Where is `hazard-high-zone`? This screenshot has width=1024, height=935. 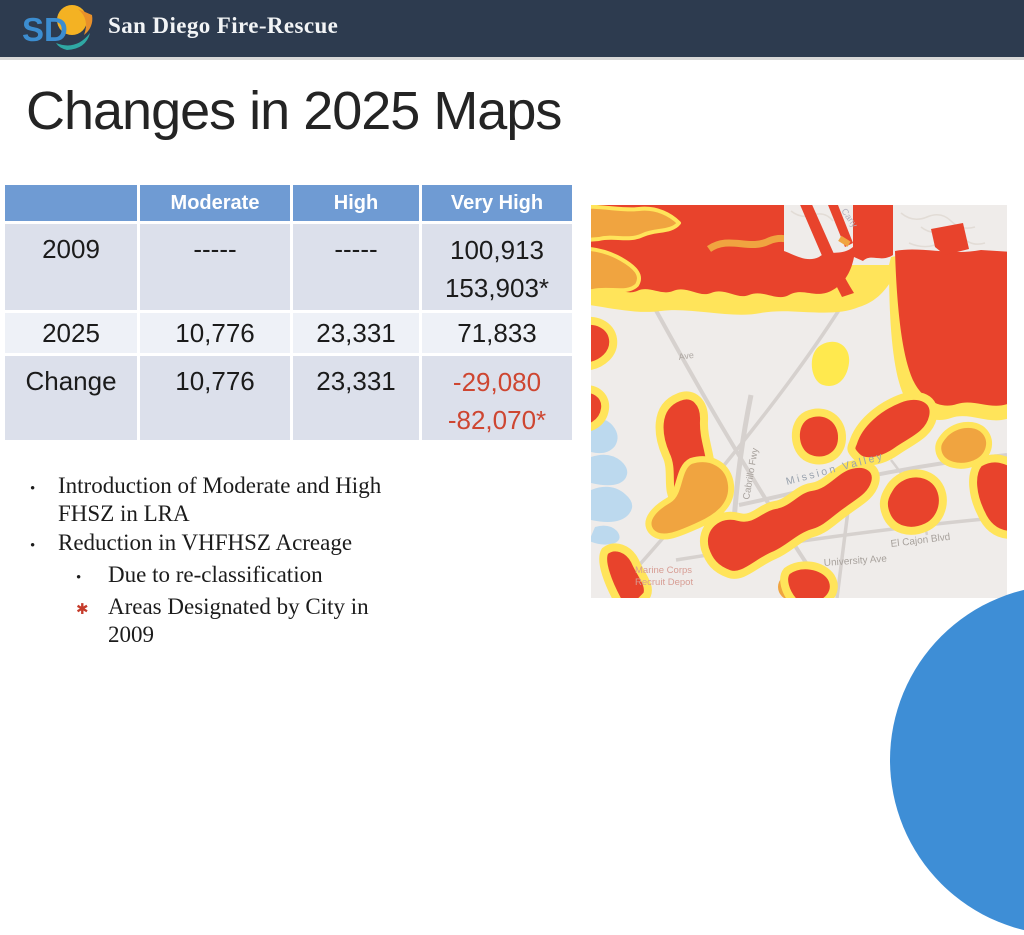 hazard-high-zone is located at coordinates (636, 249).